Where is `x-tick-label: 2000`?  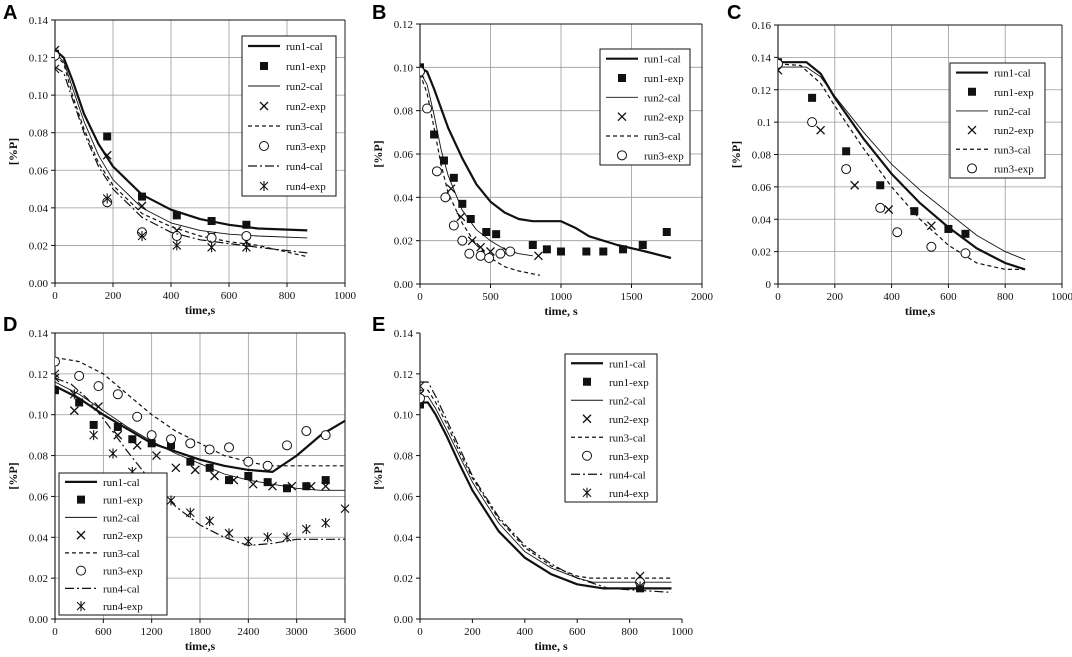
x-tick-label: 2000 is located at coordinates (702, 297).